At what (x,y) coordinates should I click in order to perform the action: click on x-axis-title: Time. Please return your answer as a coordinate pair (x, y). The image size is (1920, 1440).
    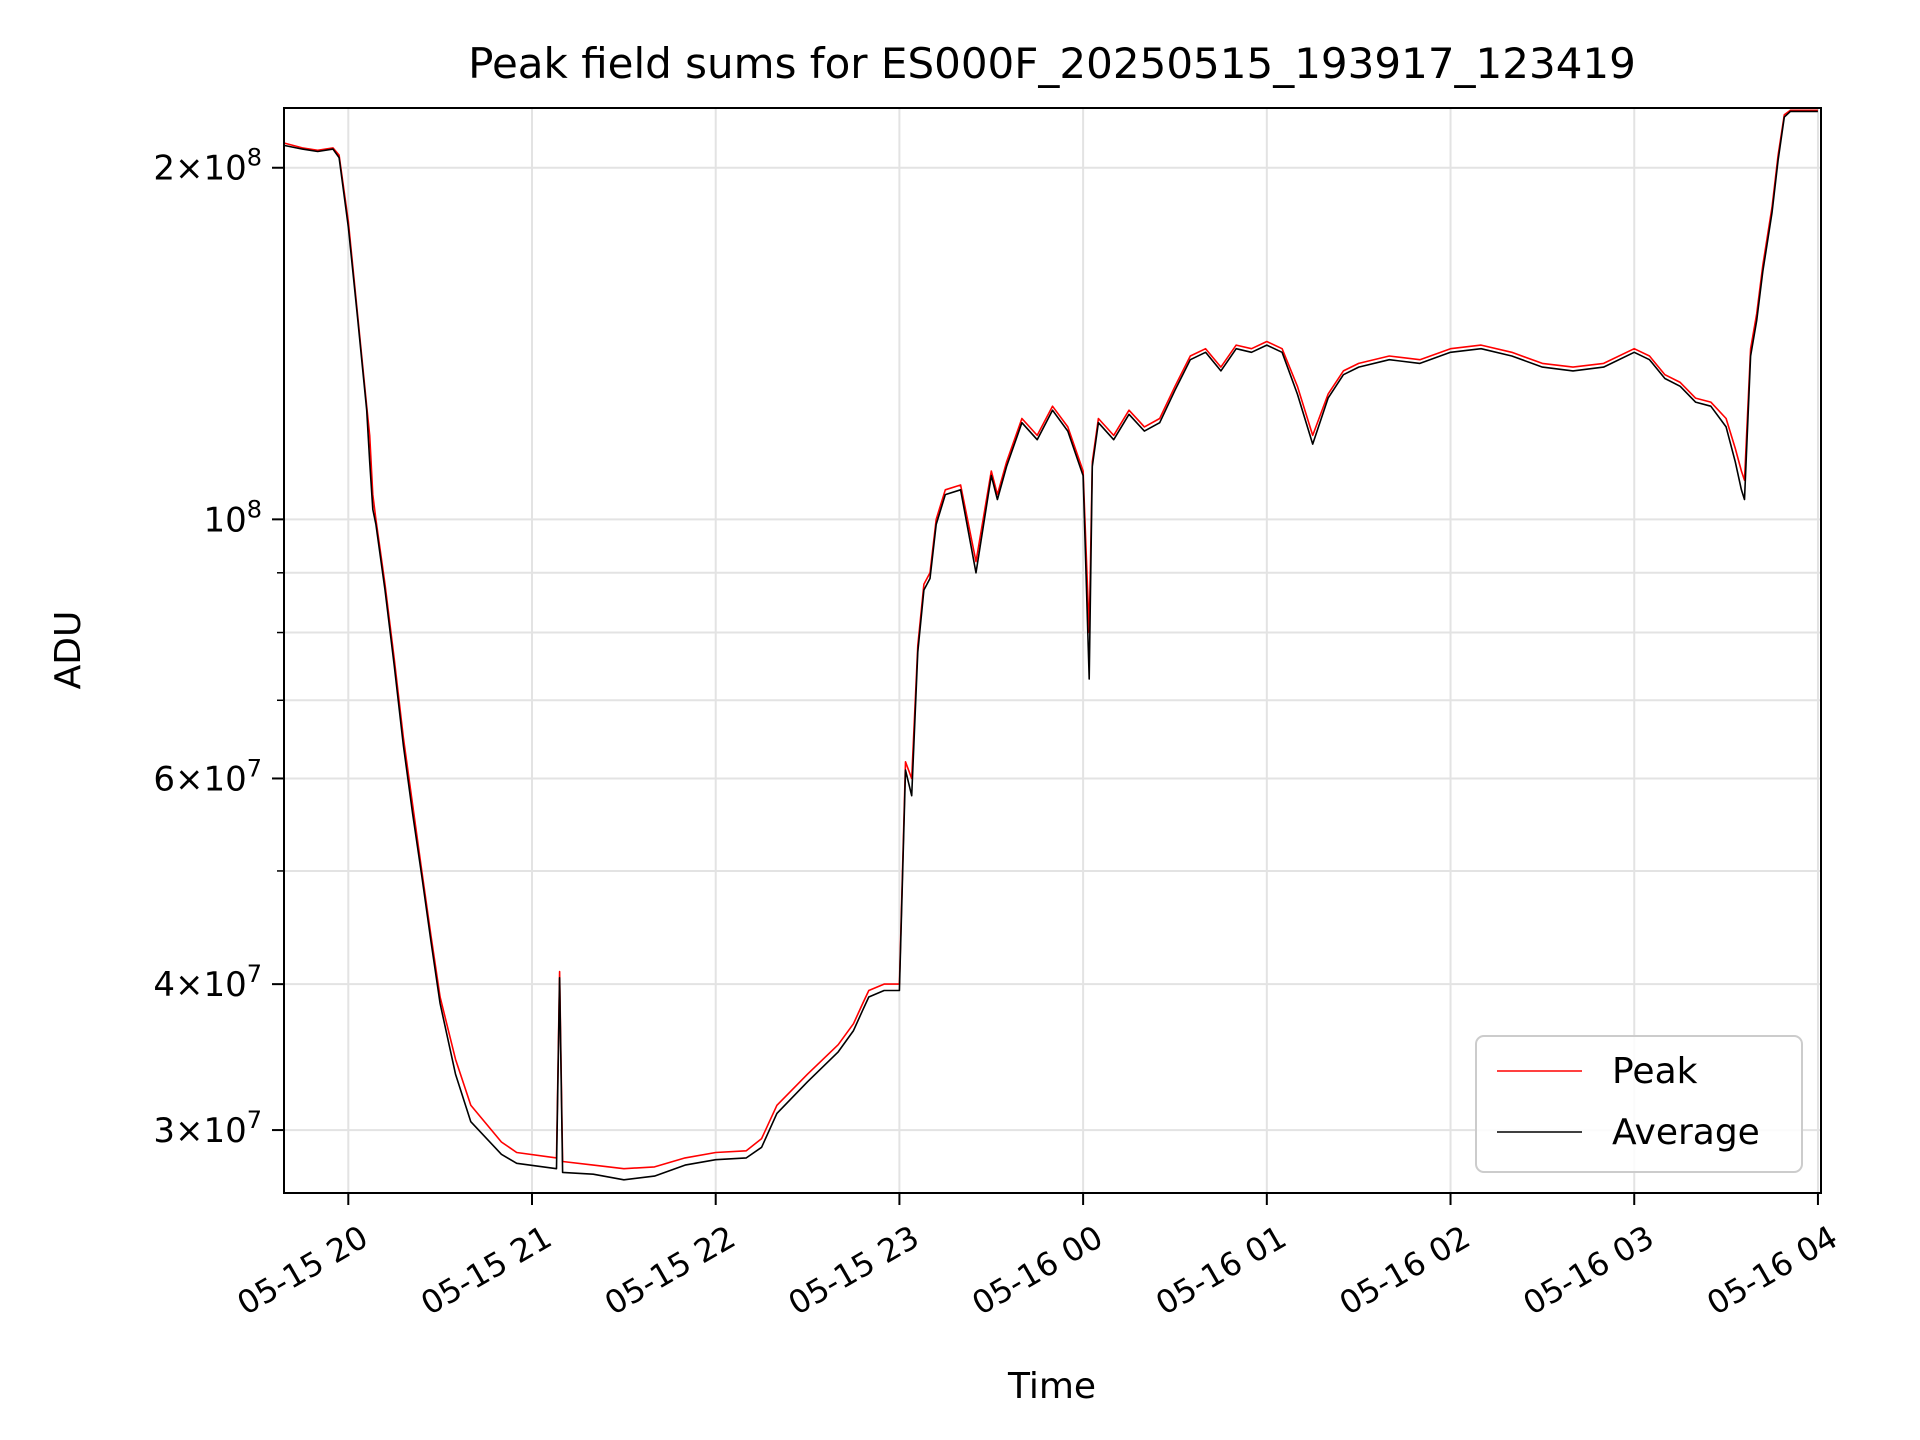
    Looking at the image, I should click on (1051, 1386).